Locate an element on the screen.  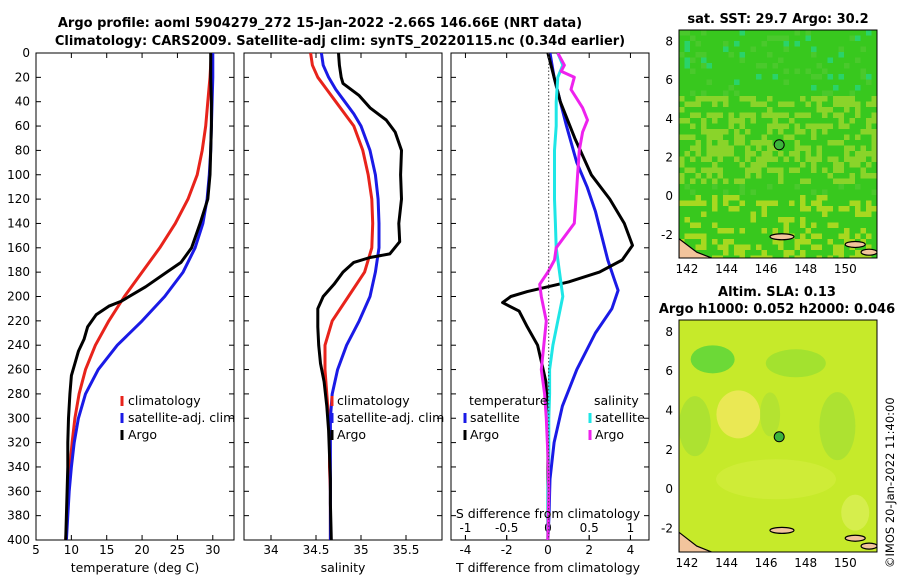
y-tick-label: 40 is located at coordinates (22, 102).